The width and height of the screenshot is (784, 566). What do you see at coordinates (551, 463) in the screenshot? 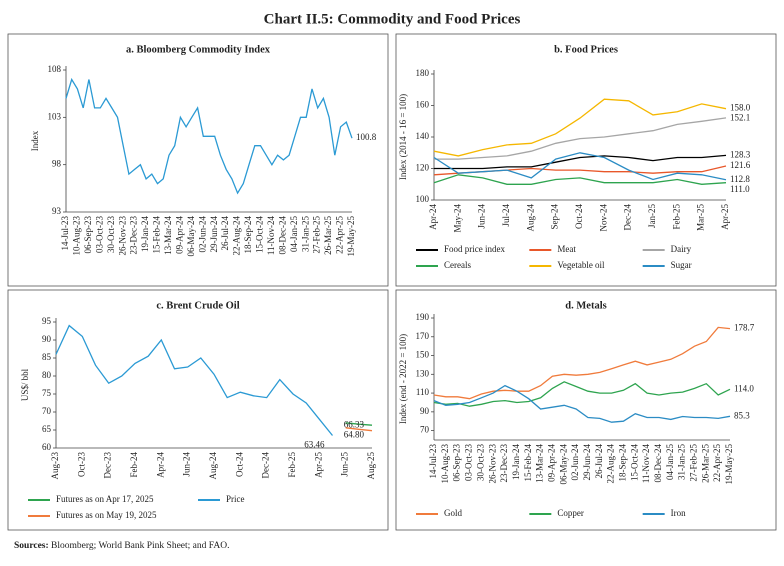
I see `x-tick-label: 09-Apr-24` at bounding box center [551, 463].